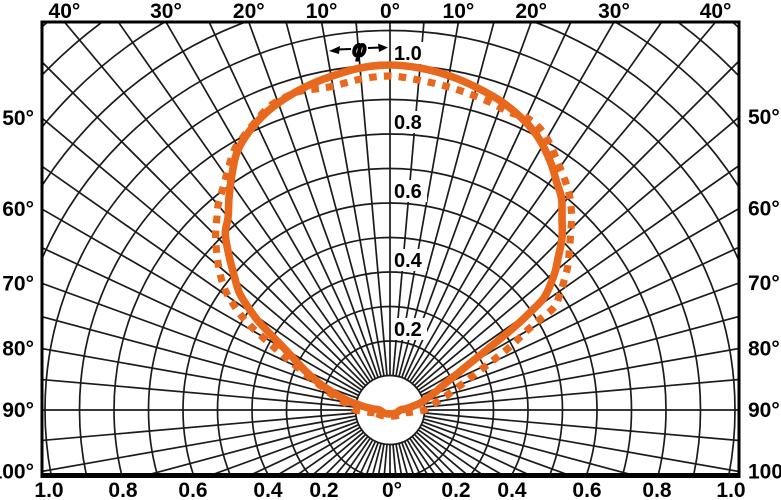 Image resolution: width=781 pixels, height=500 pixels. I want to click on radial-label: 0.6, so click(408, 192).